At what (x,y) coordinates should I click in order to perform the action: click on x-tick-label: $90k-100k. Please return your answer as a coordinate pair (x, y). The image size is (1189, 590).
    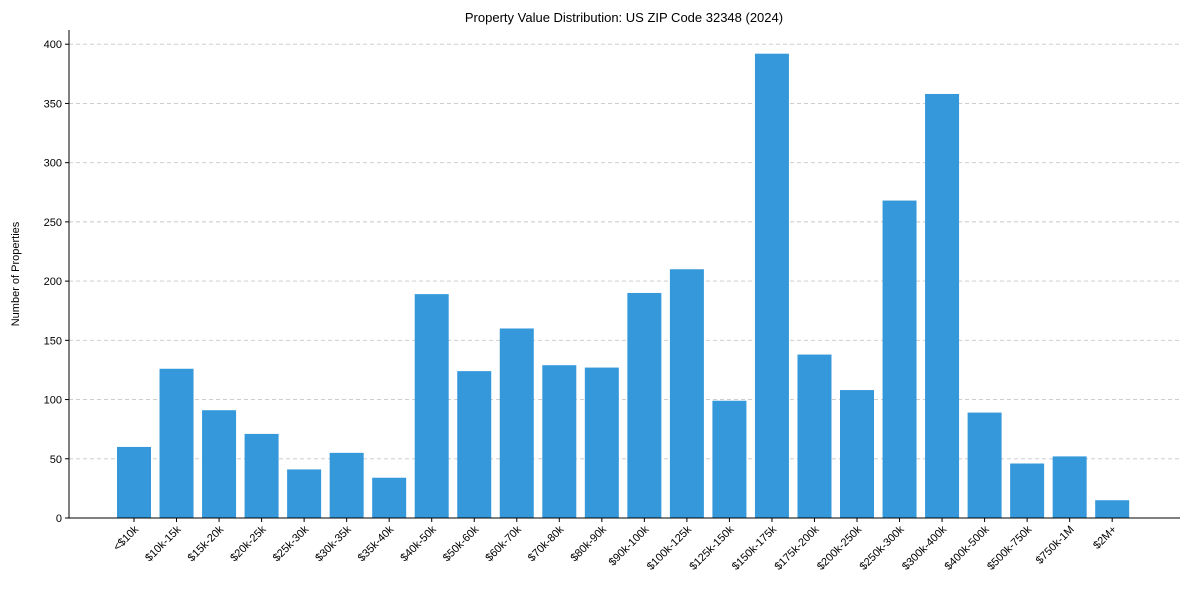
    Looking at the image, I should click on (629, 545).